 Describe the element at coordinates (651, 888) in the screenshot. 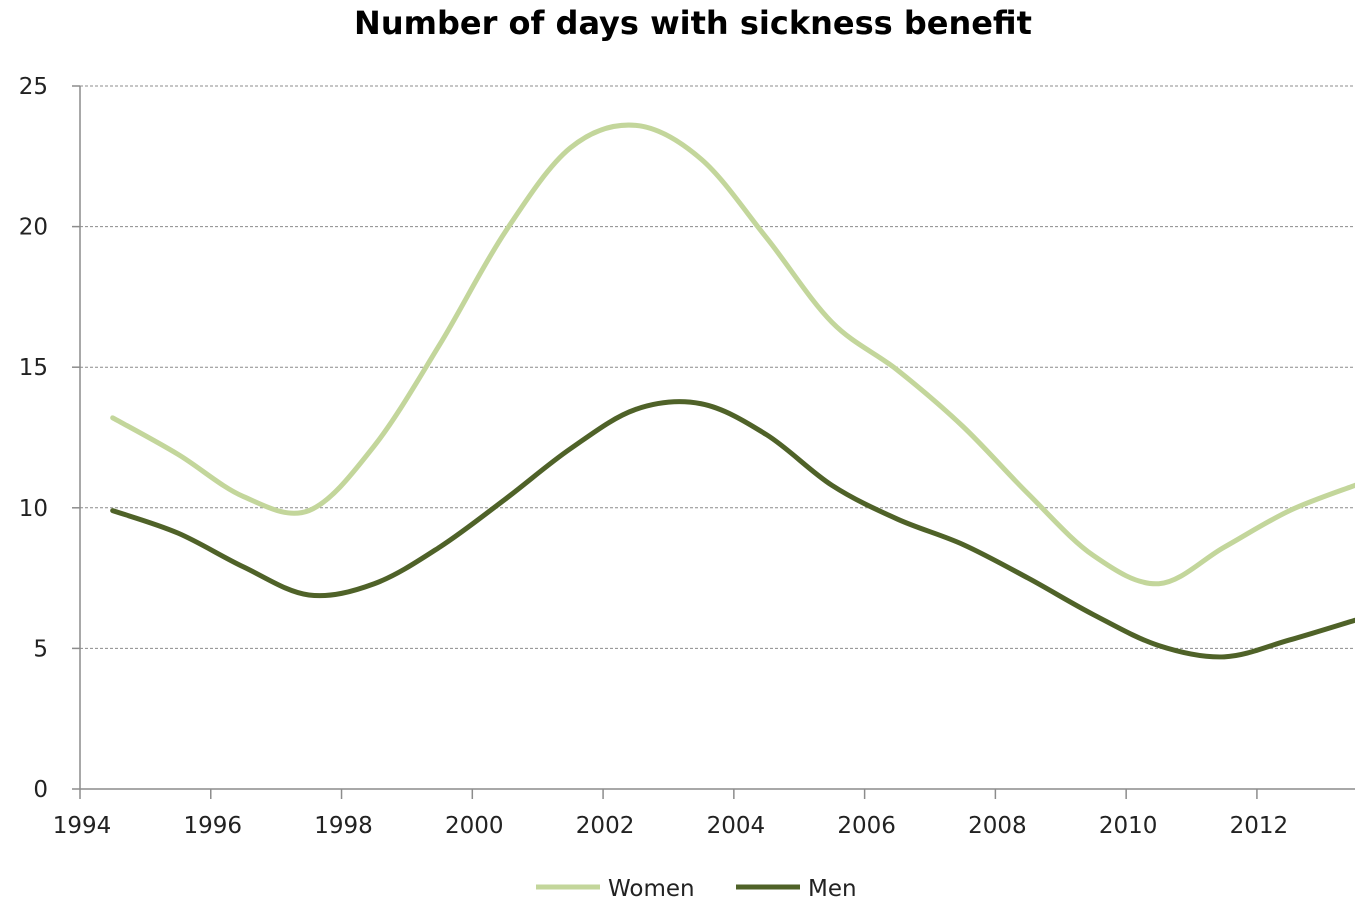

I see `legend-label-women: Women` at that location.